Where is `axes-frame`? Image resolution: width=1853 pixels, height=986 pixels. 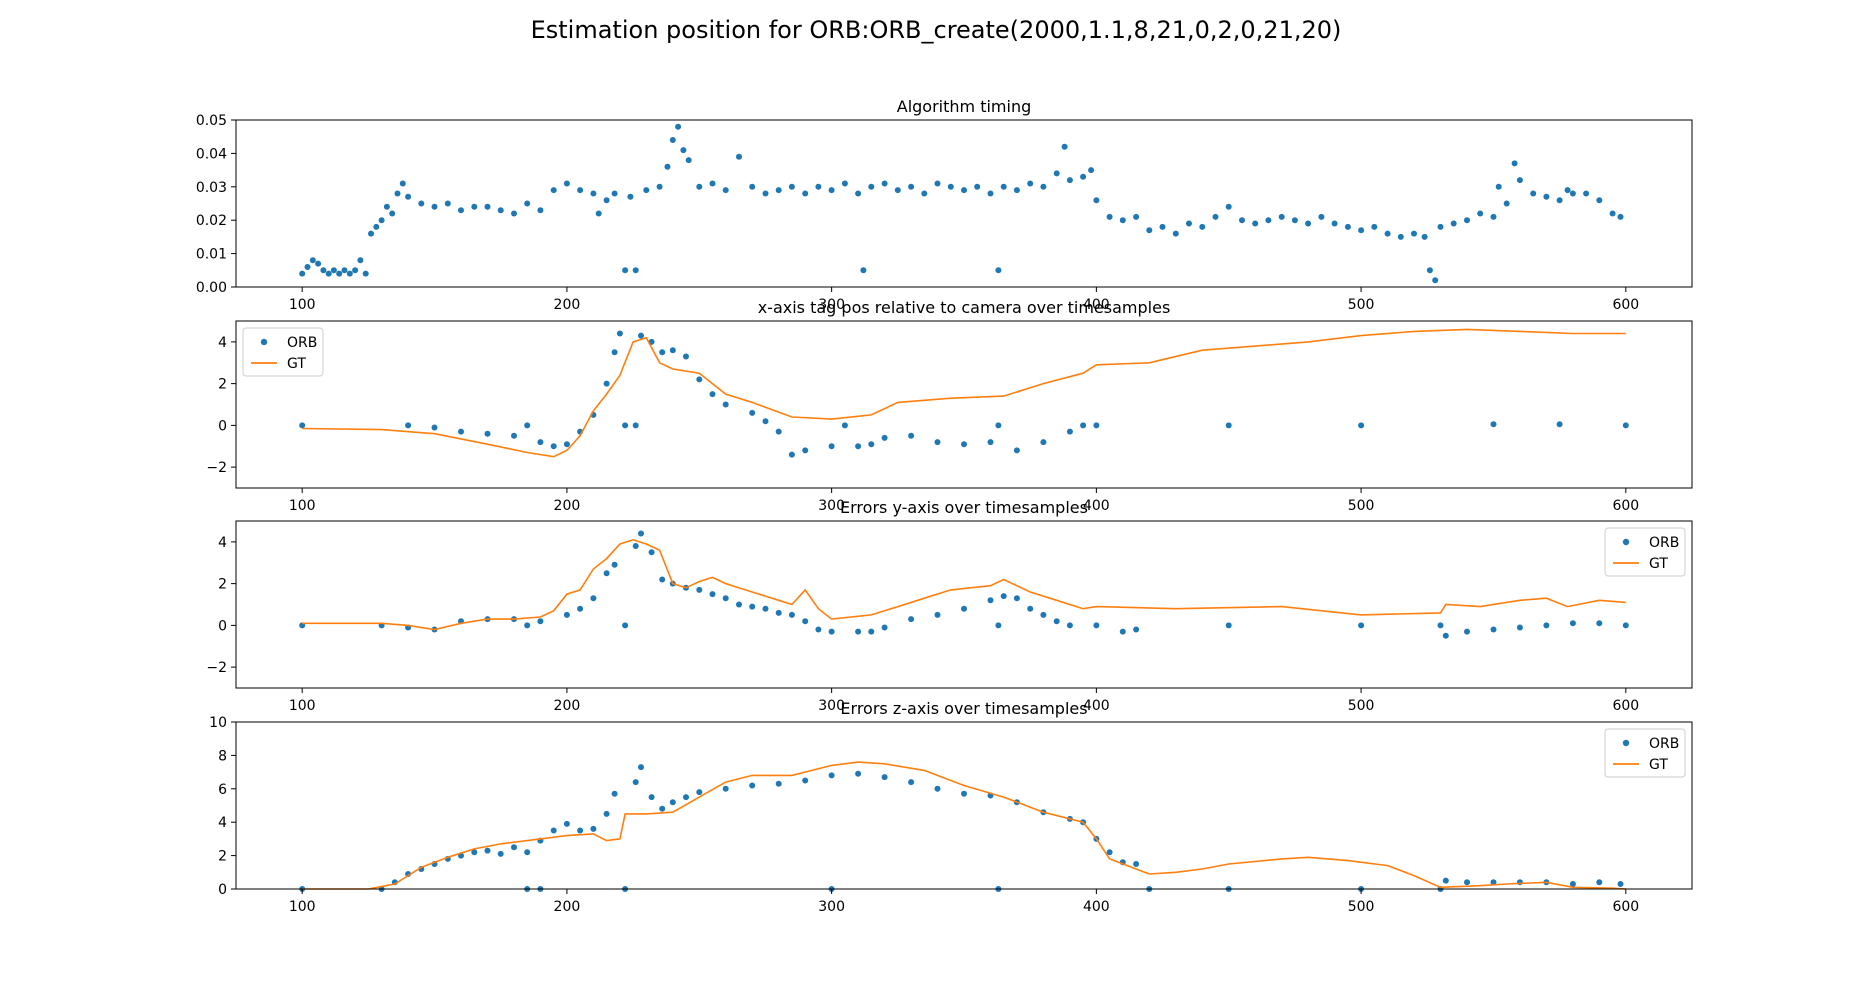
axes-frame is located at coordinates (964, 203).